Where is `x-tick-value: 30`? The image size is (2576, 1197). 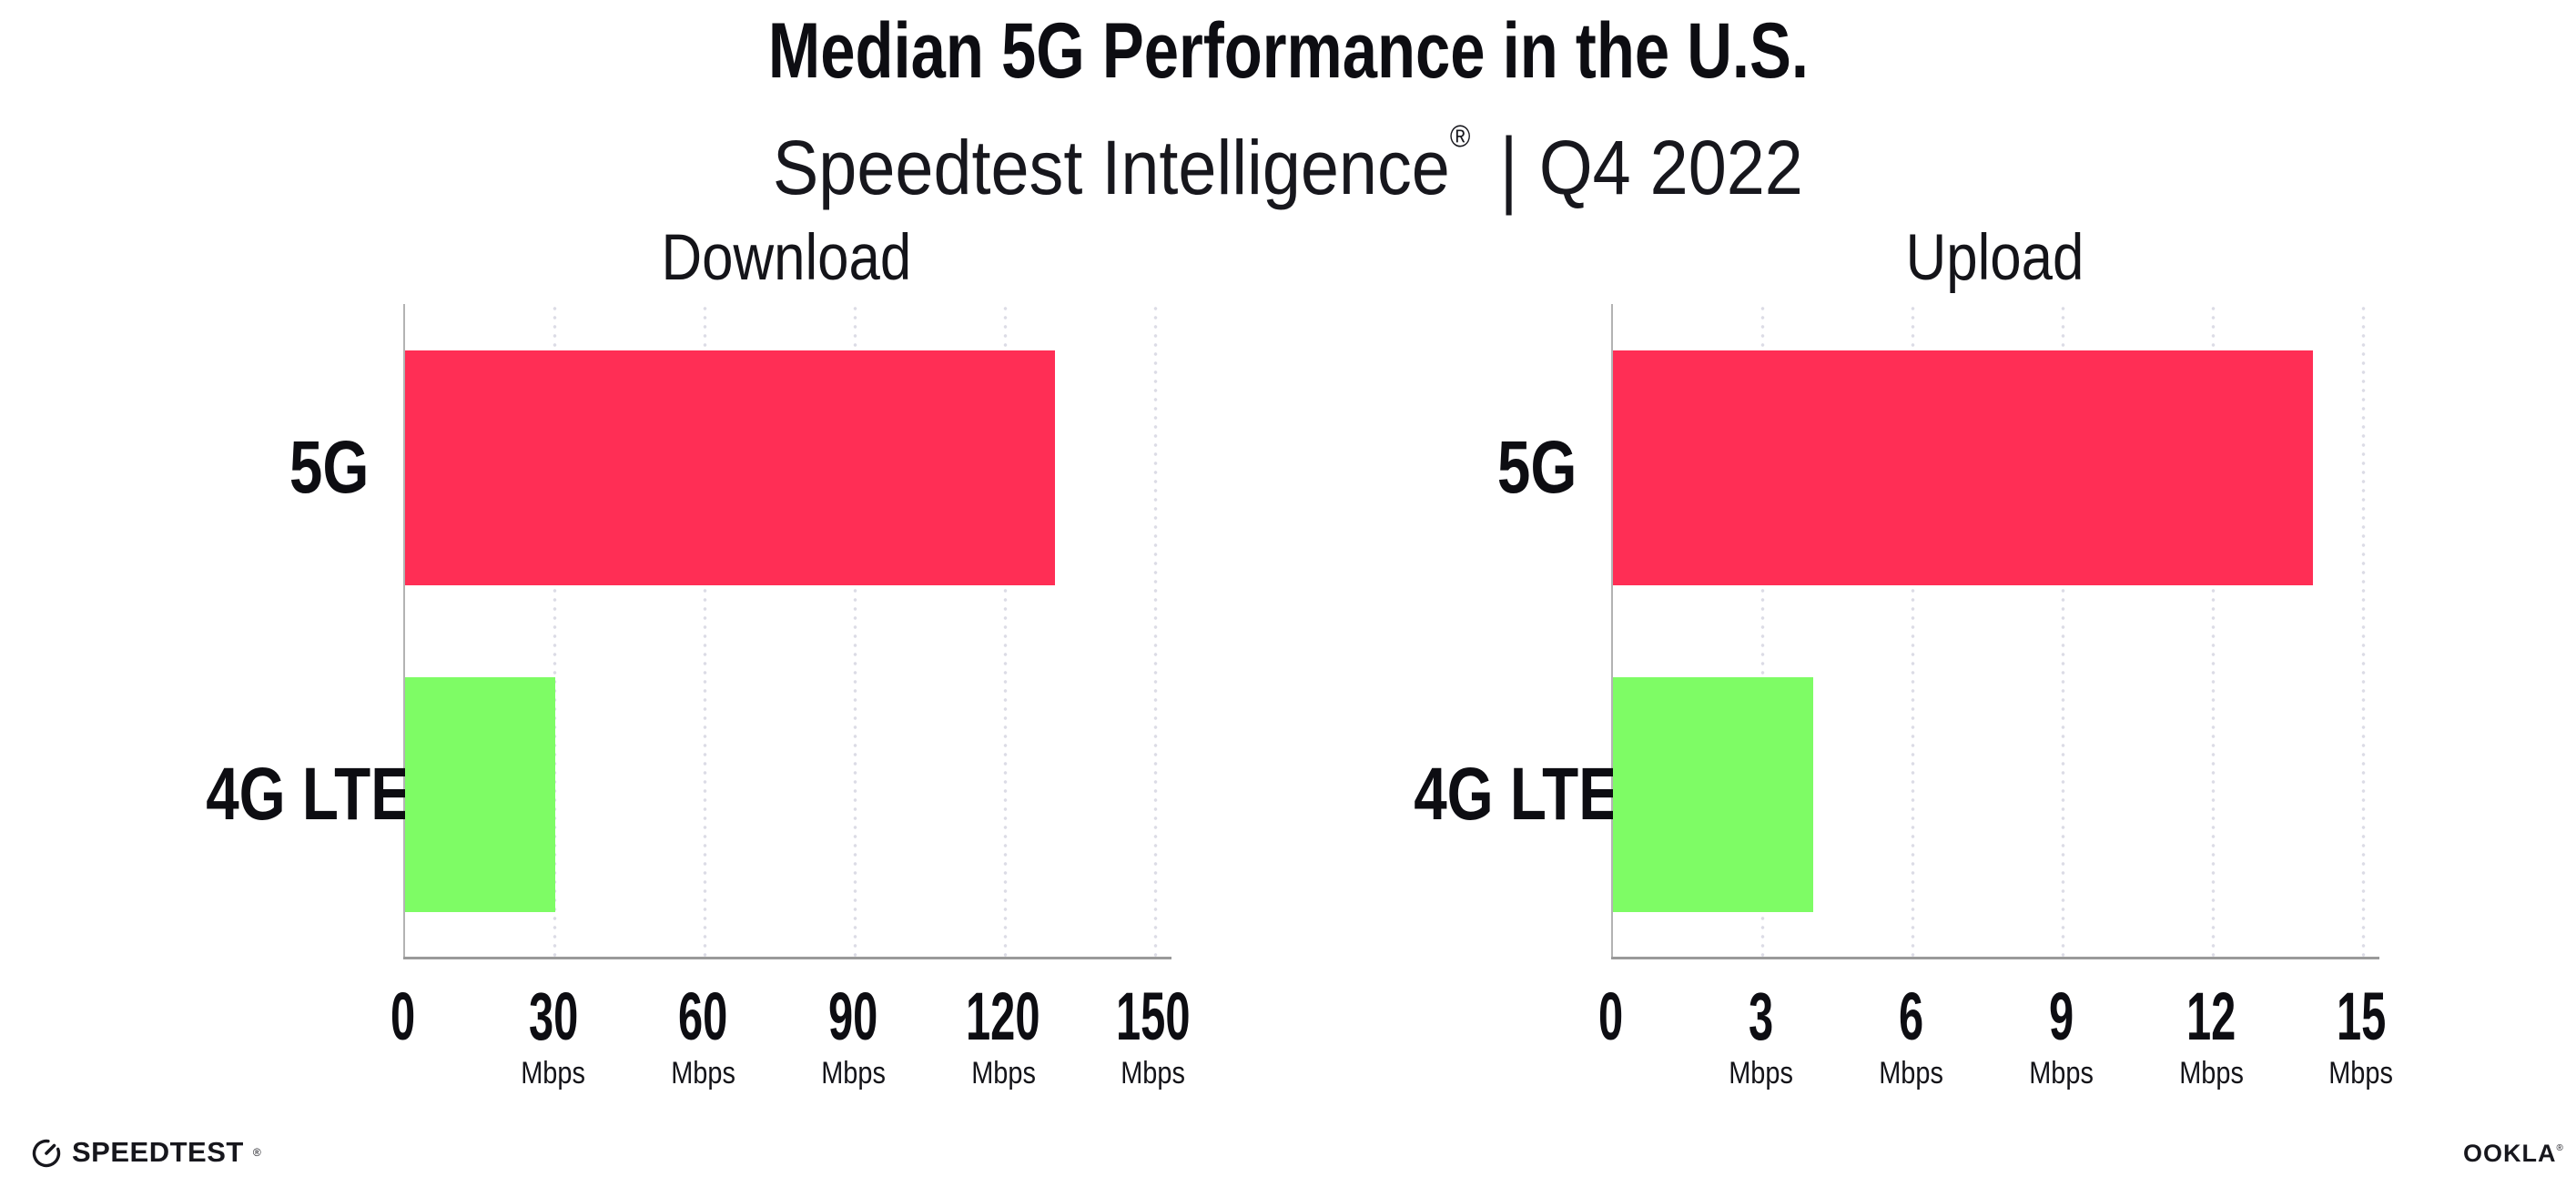 x-tick-value: 30 is located at coordinates (553, 1017).